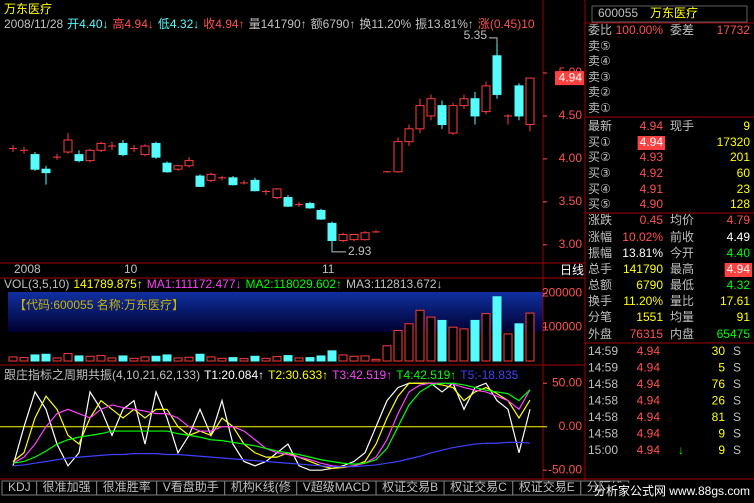  I want to click on date-label: 11, so click(328, 269).